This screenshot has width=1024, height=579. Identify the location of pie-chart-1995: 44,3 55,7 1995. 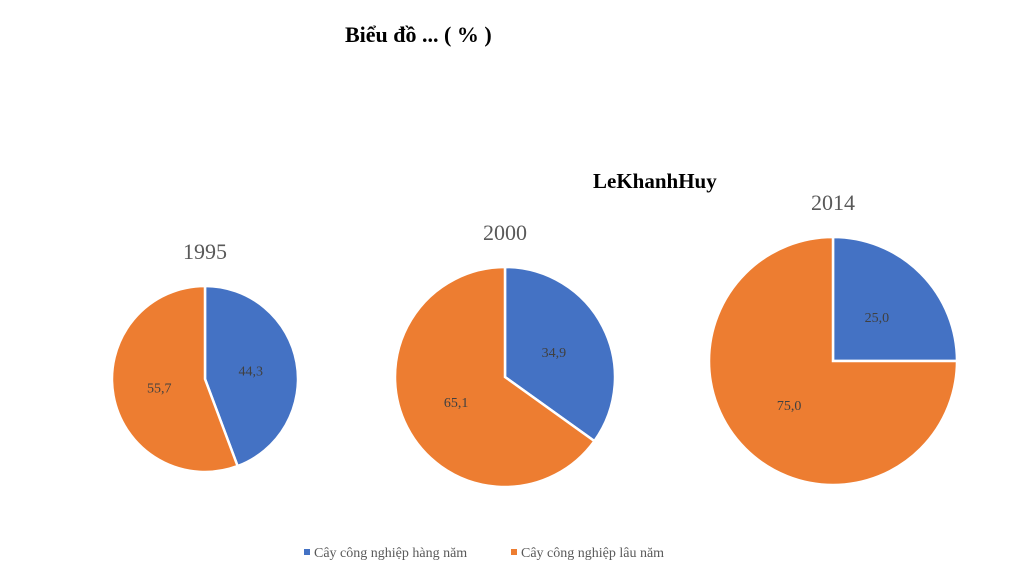
(205, 356).